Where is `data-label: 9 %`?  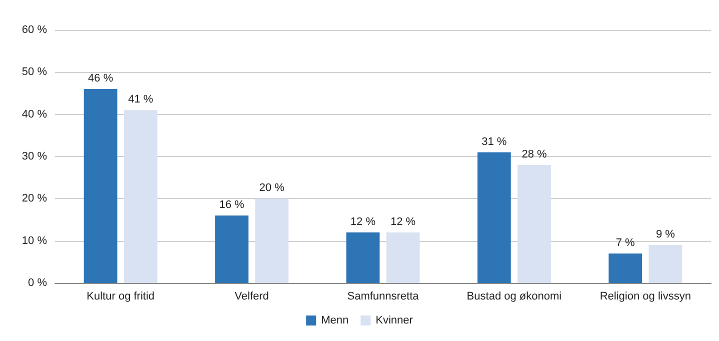 data-label: 9 % is located at coordinates (666, 234).